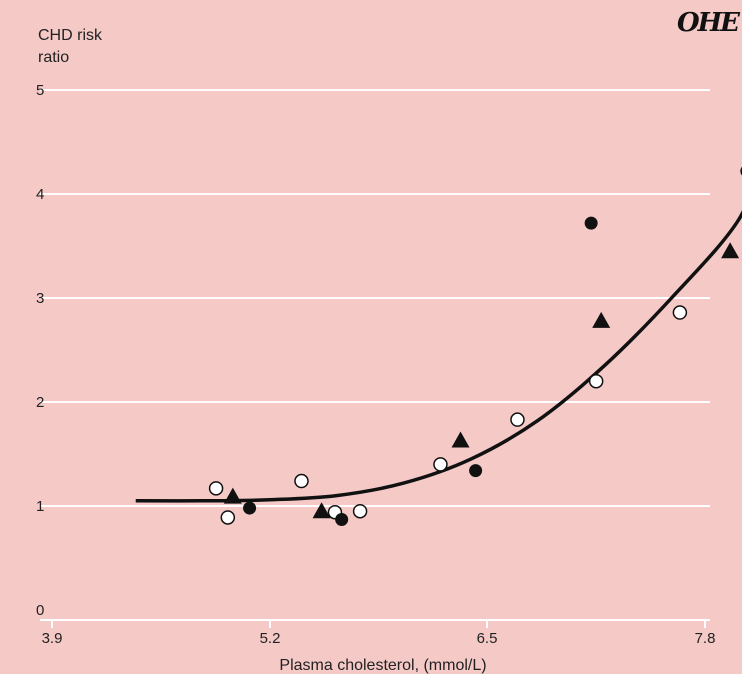 This screenshot has height=674, width=742. Describe the element at coordinates (40, 506) in the screenshot. I see `y-tick-label: 1` at that location.